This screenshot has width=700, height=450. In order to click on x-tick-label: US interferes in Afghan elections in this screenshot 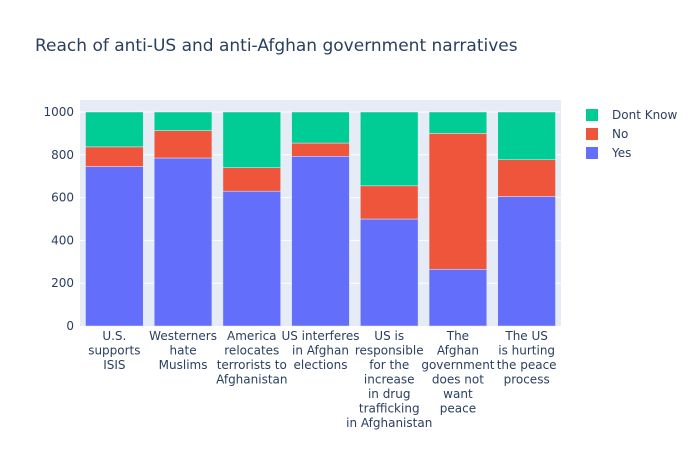, I will do `click(320, 350)`.